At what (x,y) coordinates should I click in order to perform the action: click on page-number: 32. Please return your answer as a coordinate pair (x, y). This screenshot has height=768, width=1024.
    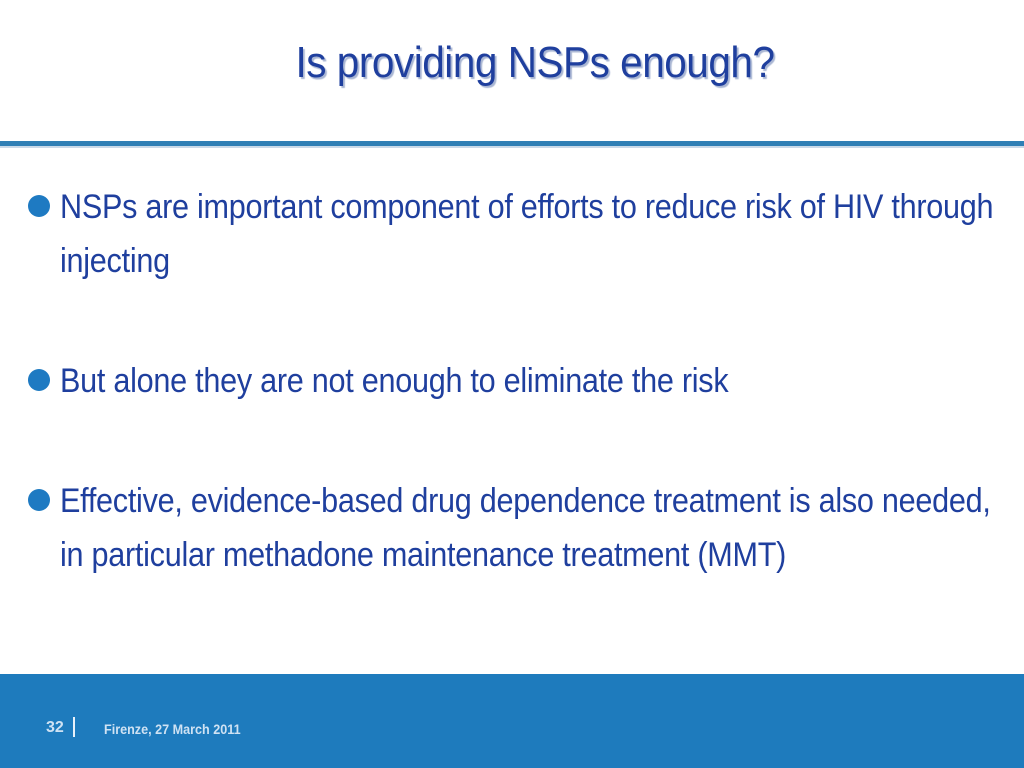
    Looking at the image, I should click on (55, 727).